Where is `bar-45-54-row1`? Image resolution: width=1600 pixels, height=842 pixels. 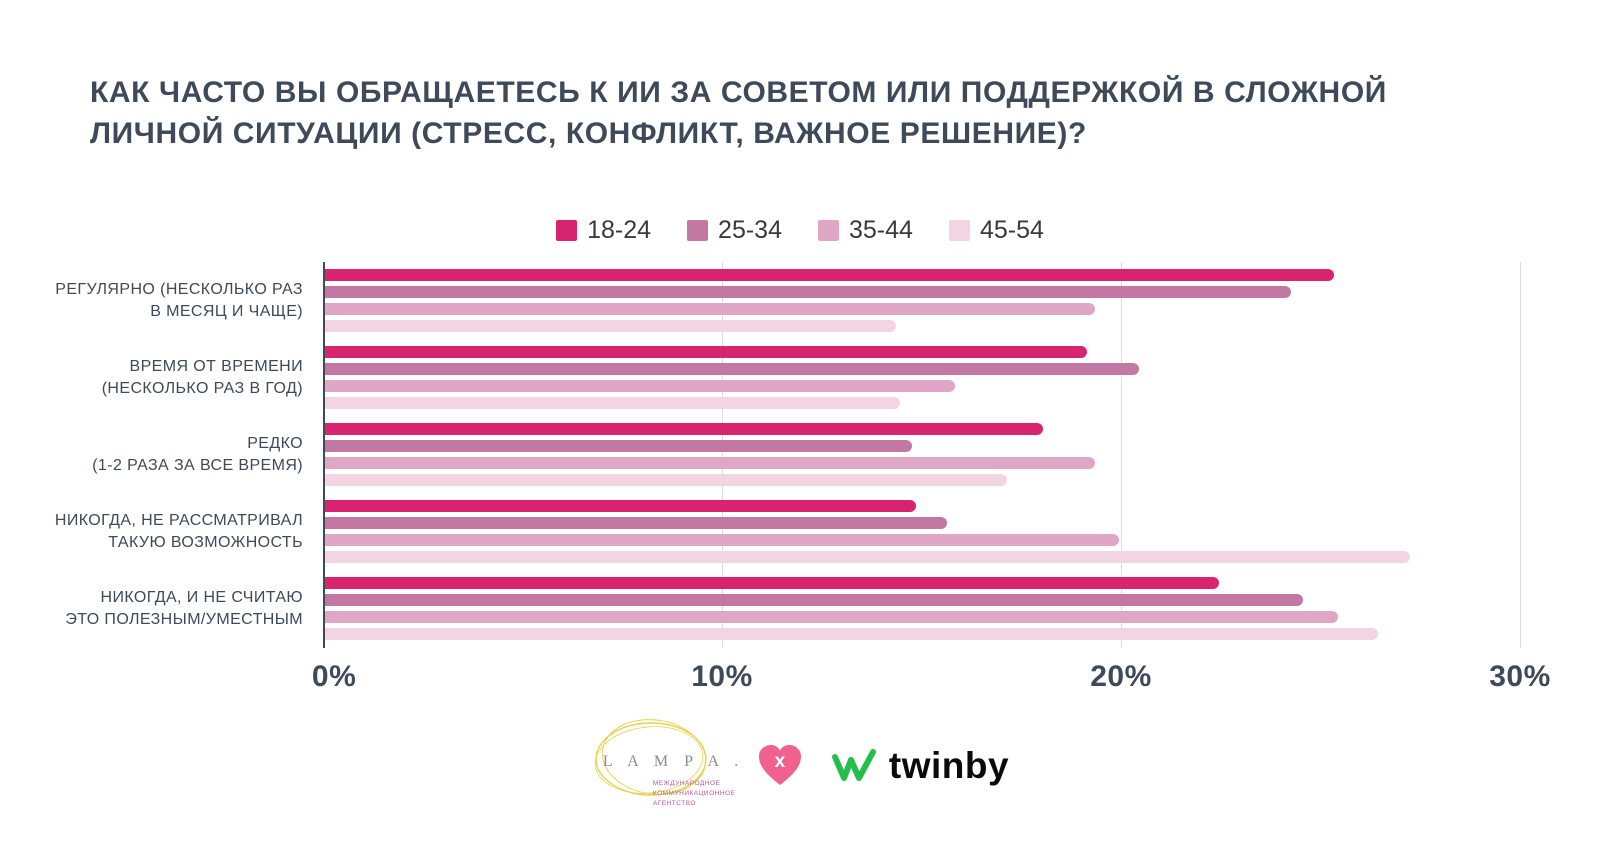 bar-45-54-row1 is located at coordinates (610, 326).